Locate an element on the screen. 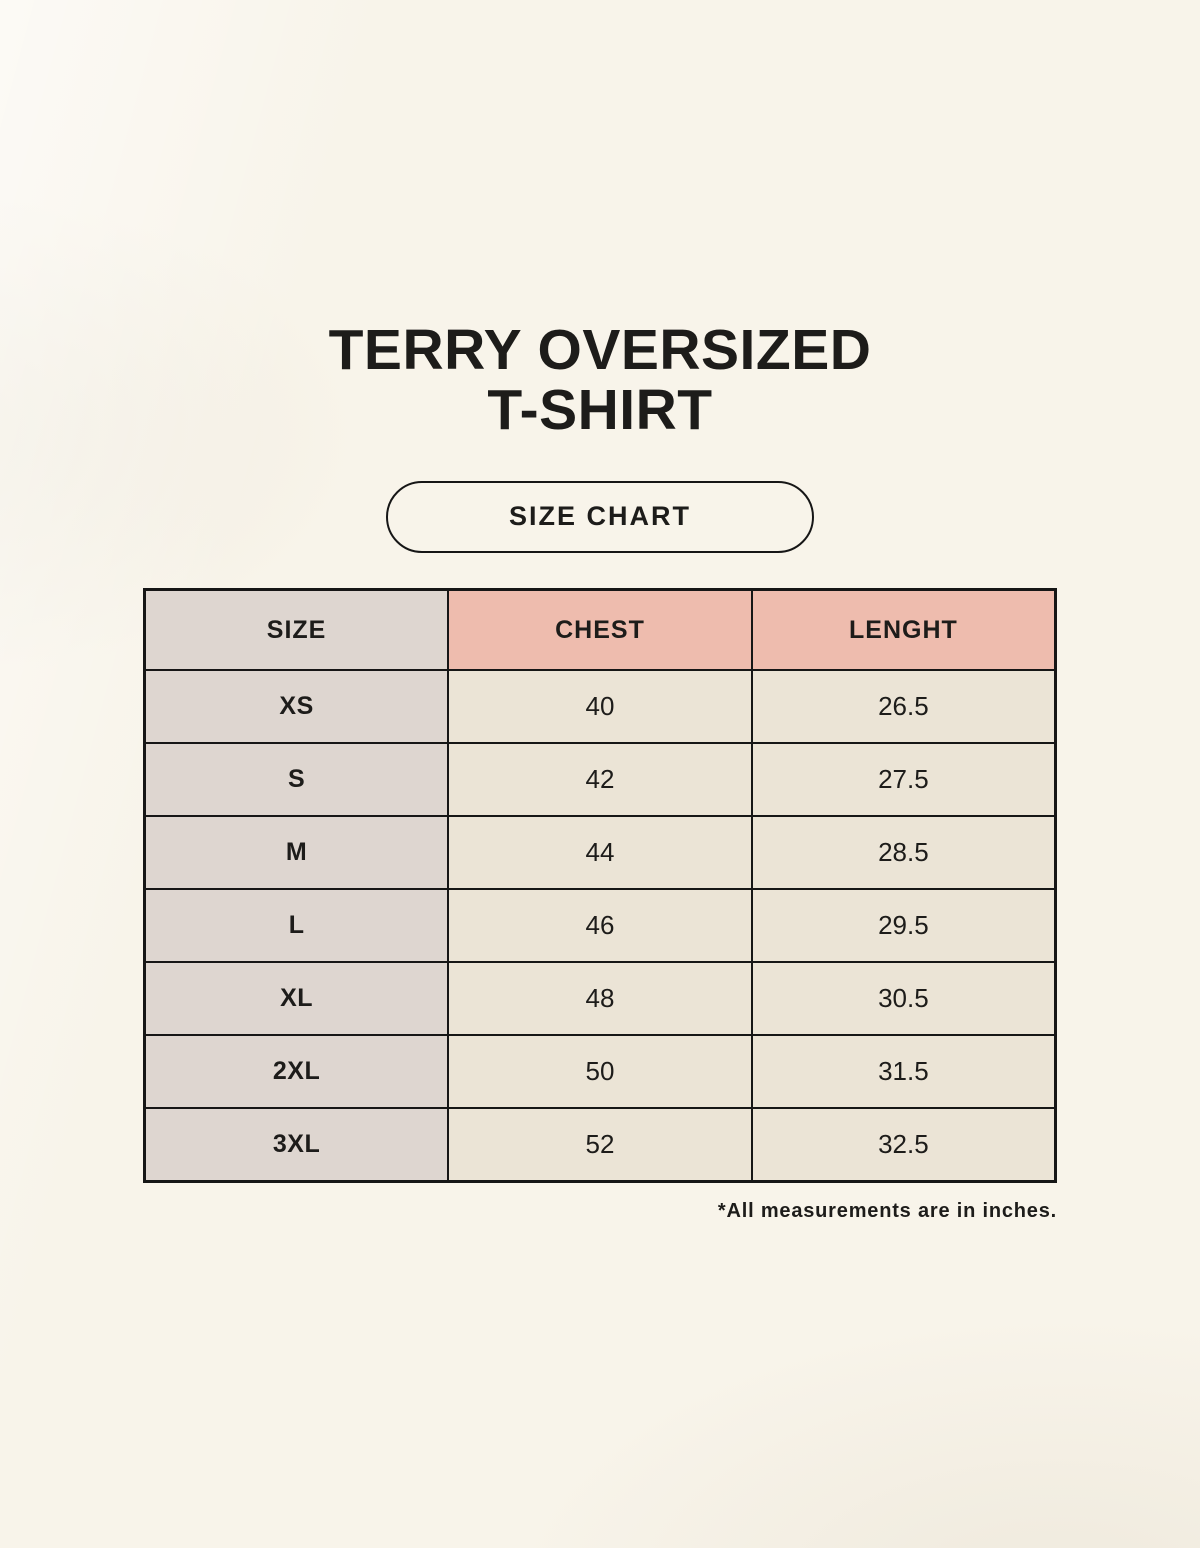  length-cell: 27.5 is located at coordinates (903, 780).